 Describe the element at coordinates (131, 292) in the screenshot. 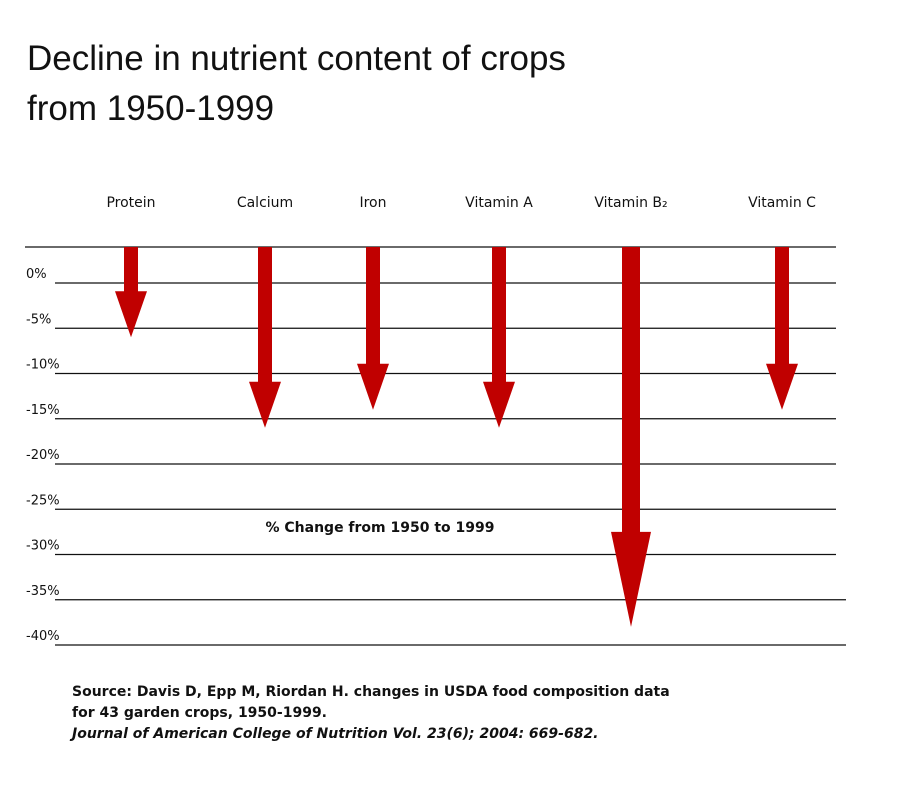

I see `arrow-protein` at that location.